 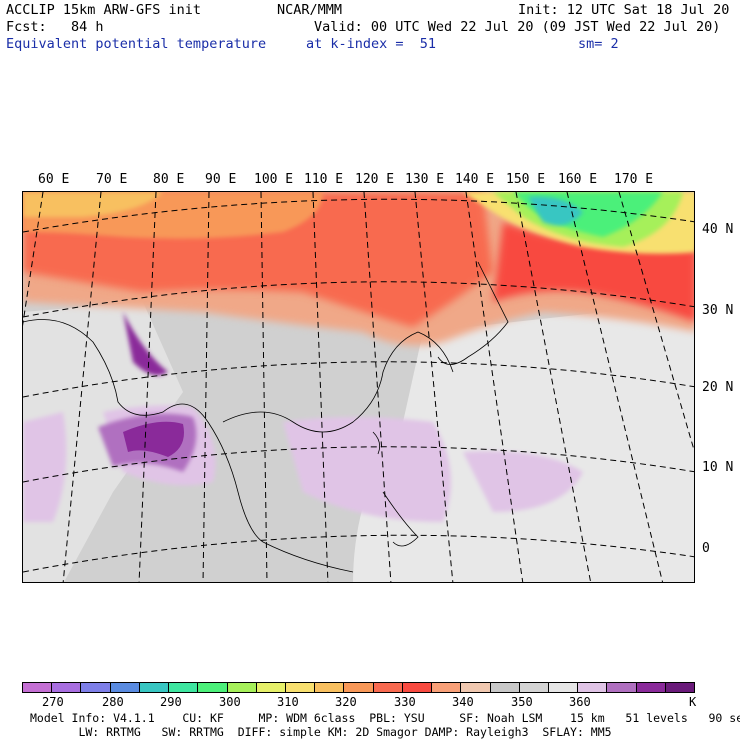 I want to click on lon-label: 70 E, so click(x=112, y=179).